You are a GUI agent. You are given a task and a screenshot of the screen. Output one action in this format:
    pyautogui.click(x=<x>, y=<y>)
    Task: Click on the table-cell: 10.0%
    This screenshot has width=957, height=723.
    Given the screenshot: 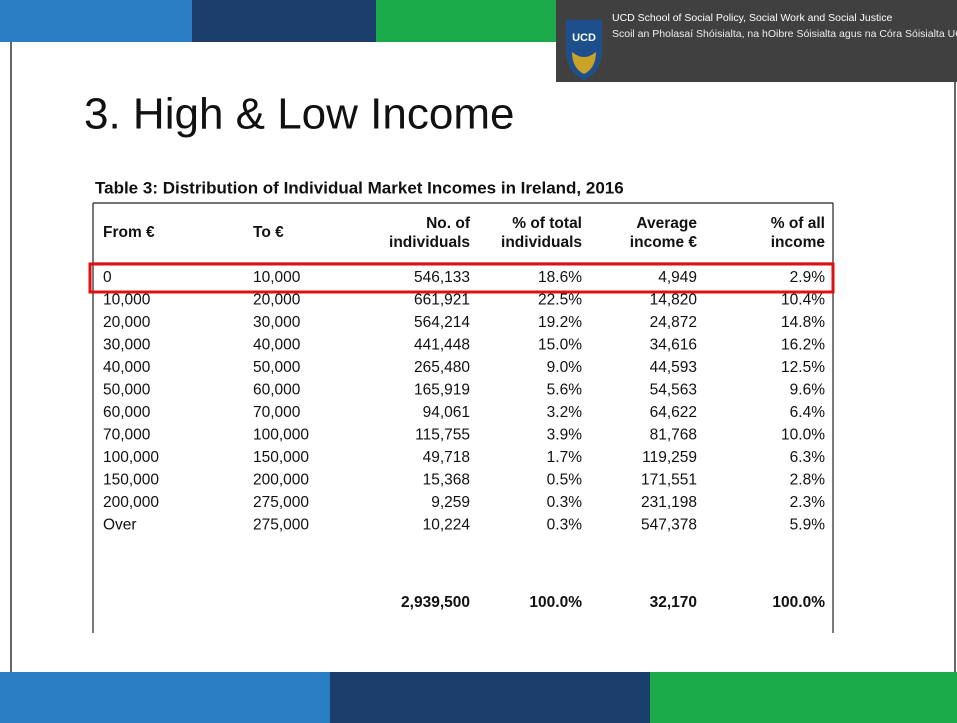 What is the action you would take?
    pyautogui.click(x=803, y=435)
    